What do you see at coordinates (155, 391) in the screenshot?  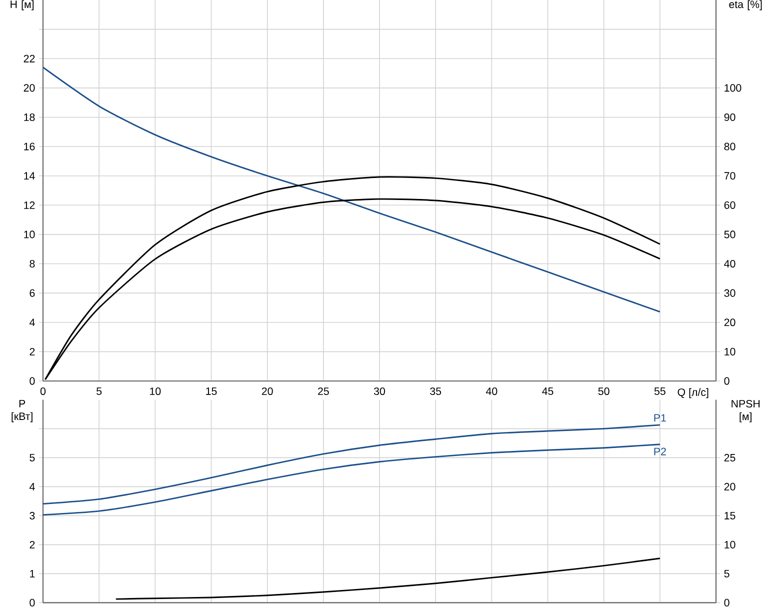 I see `x-tick-label: 10` at bounding box center [155, 391].